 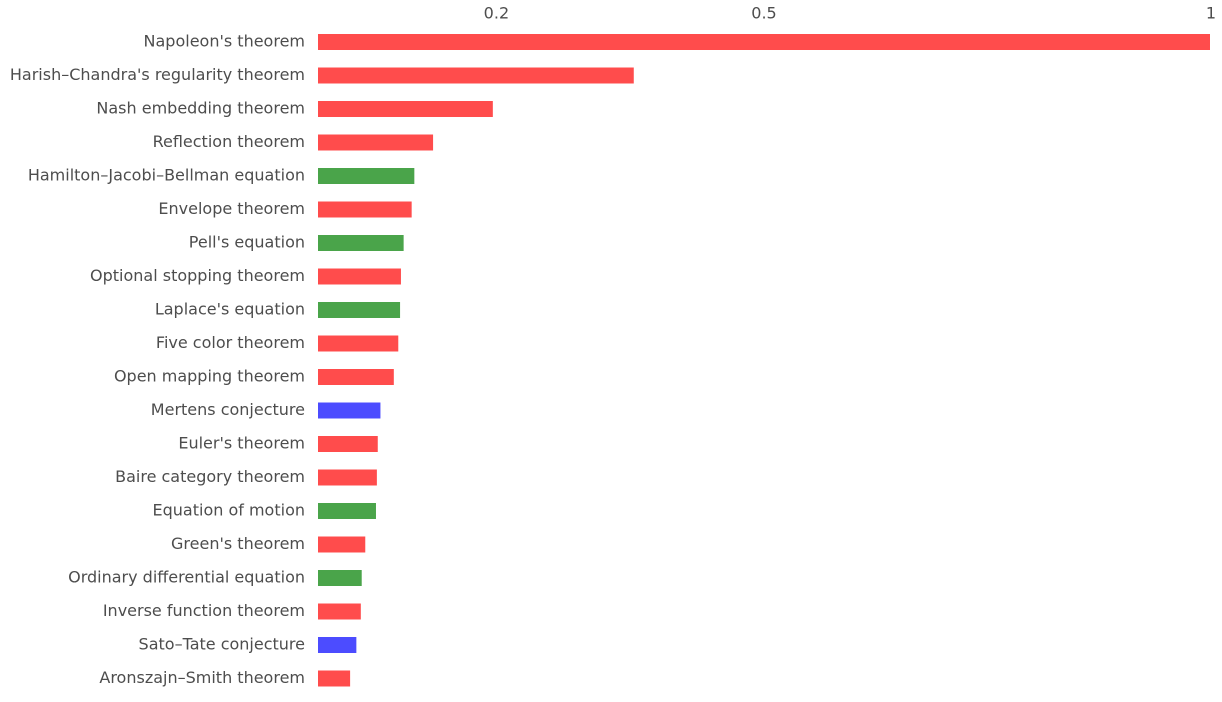 What do you see at coordinates (186, 577) in the screenshot?
I see `y-tick-label: Ordinary differential equation` at bounding box center [186, 577].